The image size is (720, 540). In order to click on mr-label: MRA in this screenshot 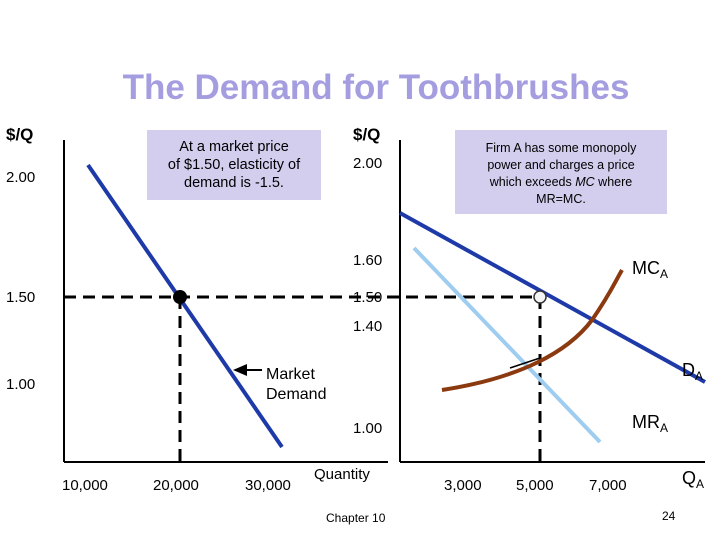, I will do `click(650, 423)`.